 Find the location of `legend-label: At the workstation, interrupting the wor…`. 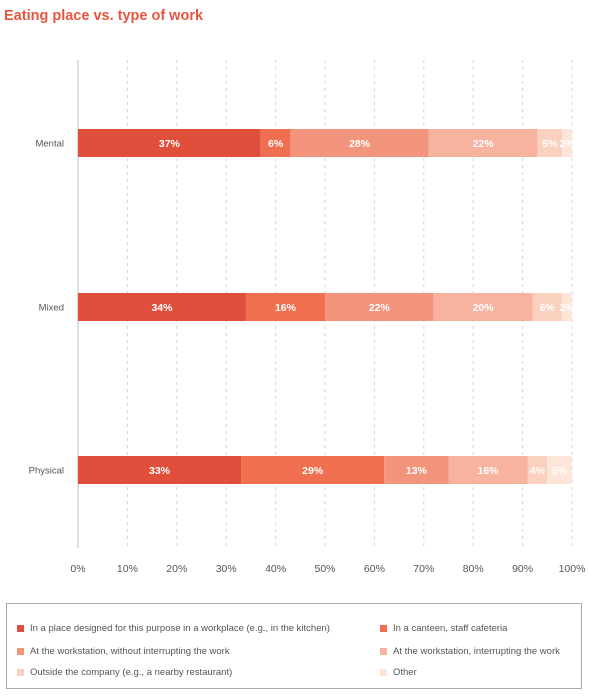

legend-label: At the workstation, interrupting the wor… is located at coordinates (476, 651).